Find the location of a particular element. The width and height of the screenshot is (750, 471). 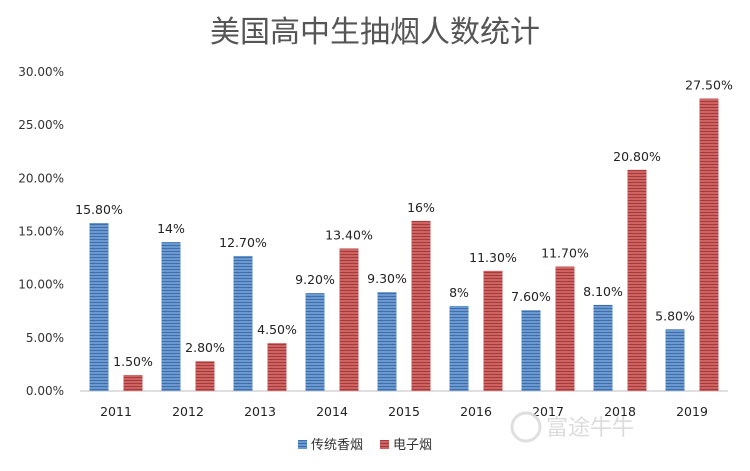

y-tick-label: 5.00% is located at coordinates (45, 338).